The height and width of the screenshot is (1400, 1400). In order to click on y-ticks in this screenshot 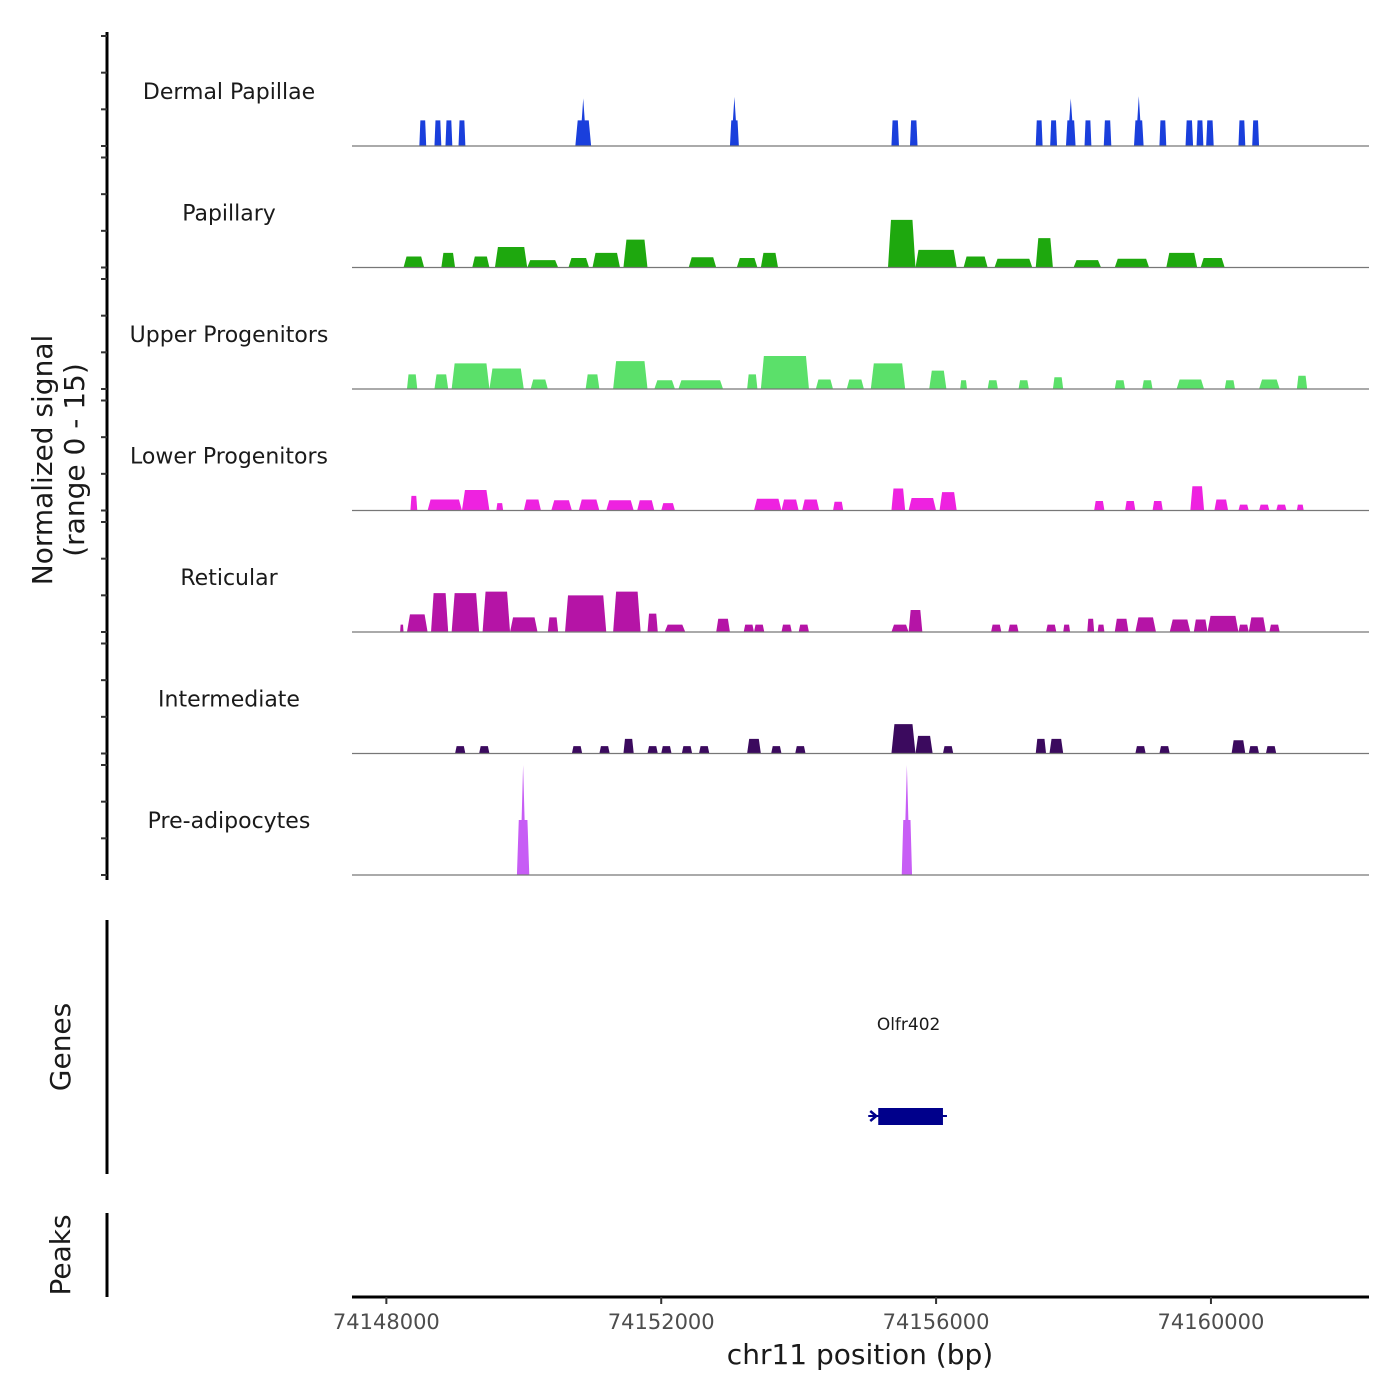, I will do `click(104, 455)`.